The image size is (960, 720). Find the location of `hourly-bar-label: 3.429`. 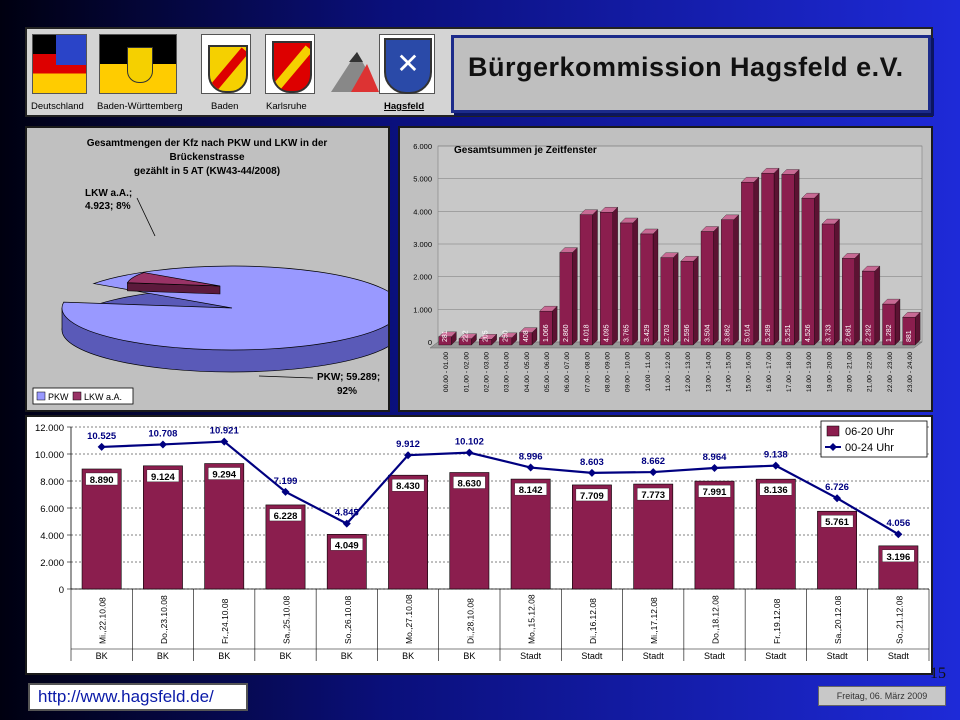

hourly-bar-label: 3.429 is located at coordinates (647, 333).